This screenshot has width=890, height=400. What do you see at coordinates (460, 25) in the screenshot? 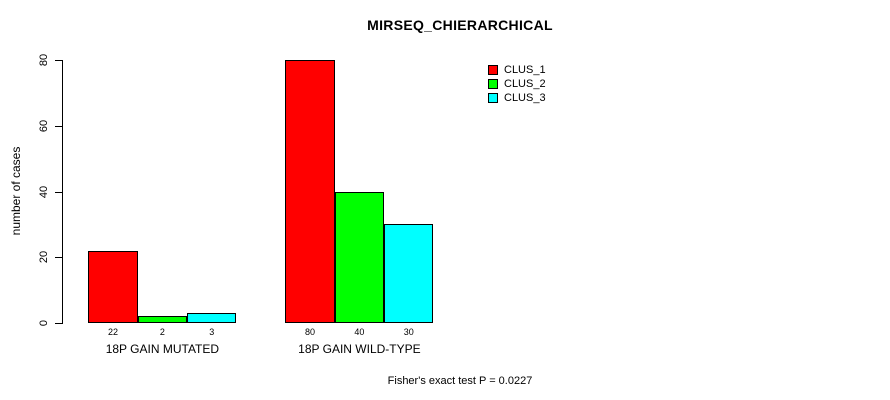
I see `chart-title: MIRSEQ_CHIERARCHICAL` at bounding box center [460, 25].